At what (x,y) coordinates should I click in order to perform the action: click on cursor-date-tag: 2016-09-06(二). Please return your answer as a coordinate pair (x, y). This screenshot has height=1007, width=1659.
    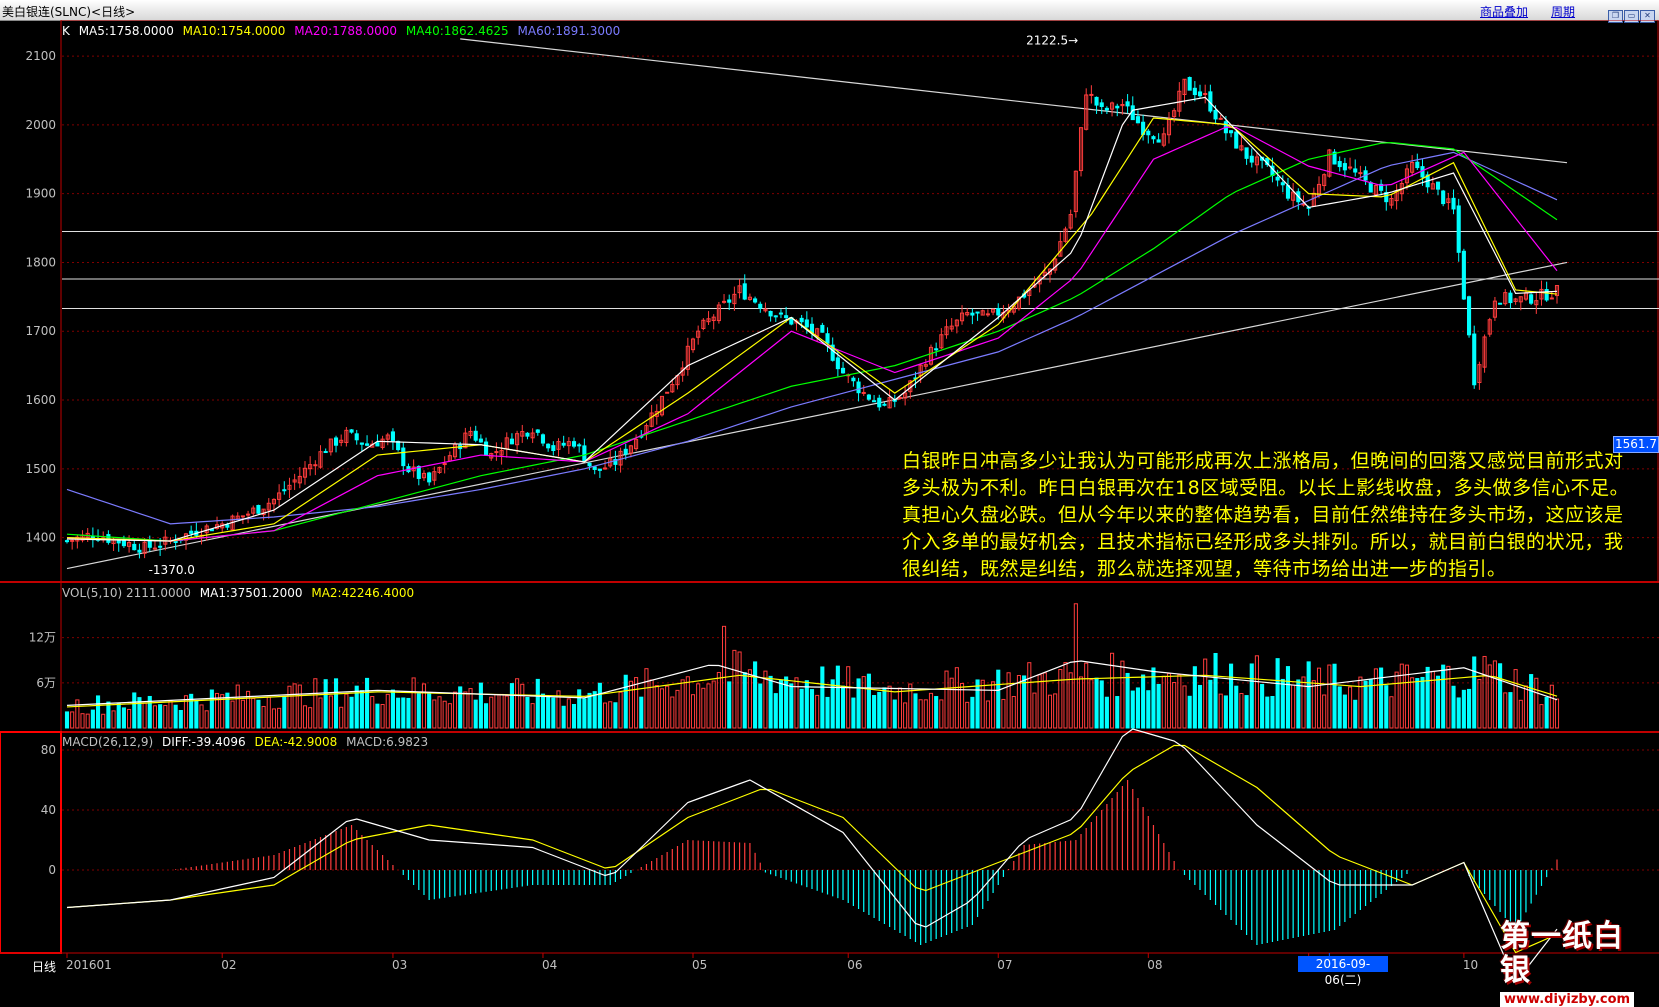
    Looking at the image, I should click on (1343, 971).